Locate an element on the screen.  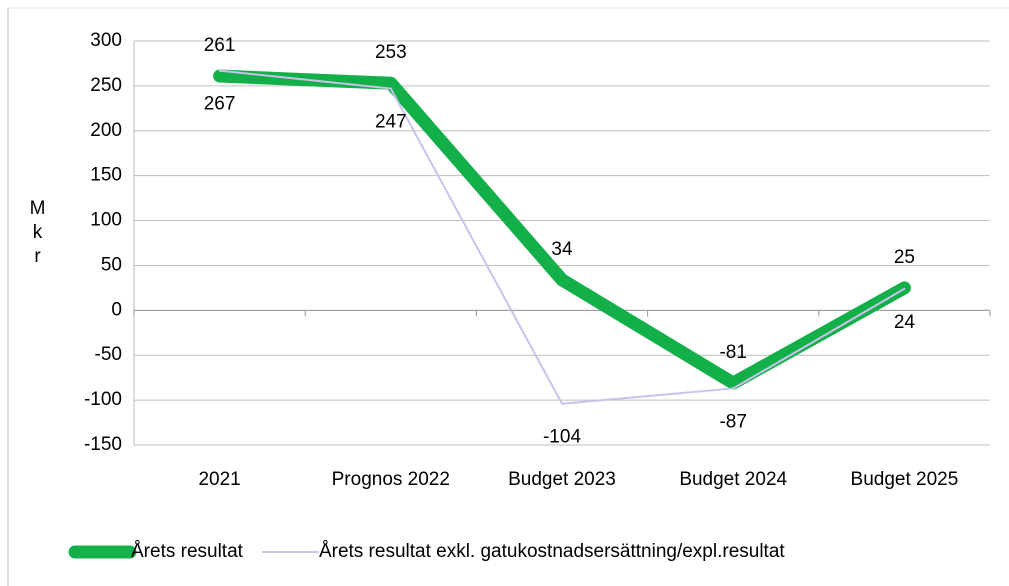
data-label: 261 is located at coordinates (220, 45).